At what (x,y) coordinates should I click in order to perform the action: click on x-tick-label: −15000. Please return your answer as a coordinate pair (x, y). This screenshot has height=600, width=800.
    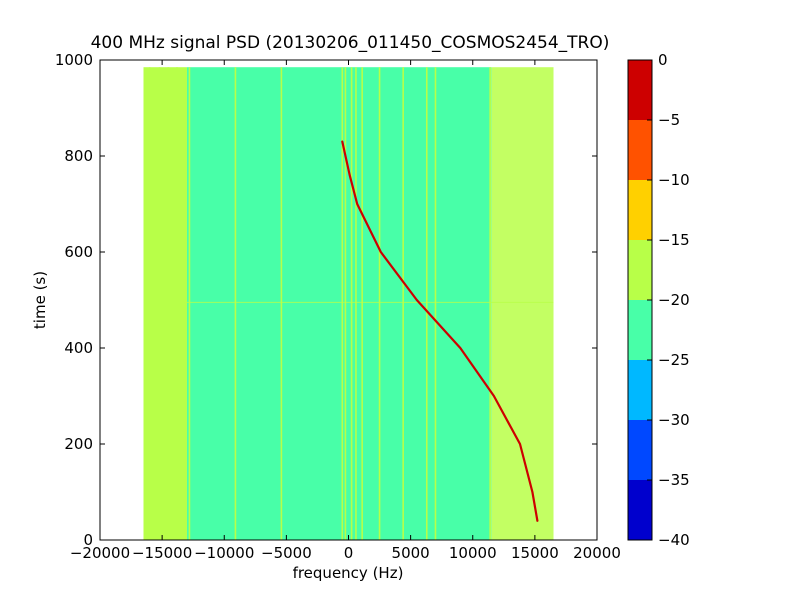
    Looking at the image, I should click on (162, 553).